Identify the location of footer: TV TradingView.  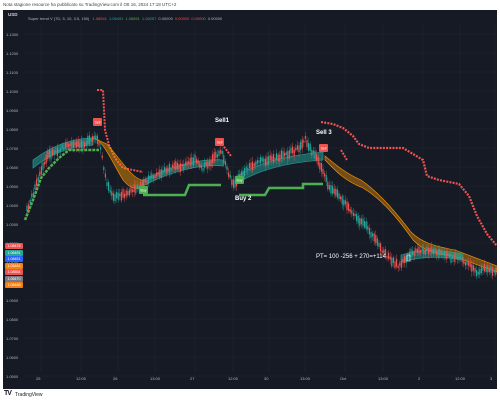
(250, 394).